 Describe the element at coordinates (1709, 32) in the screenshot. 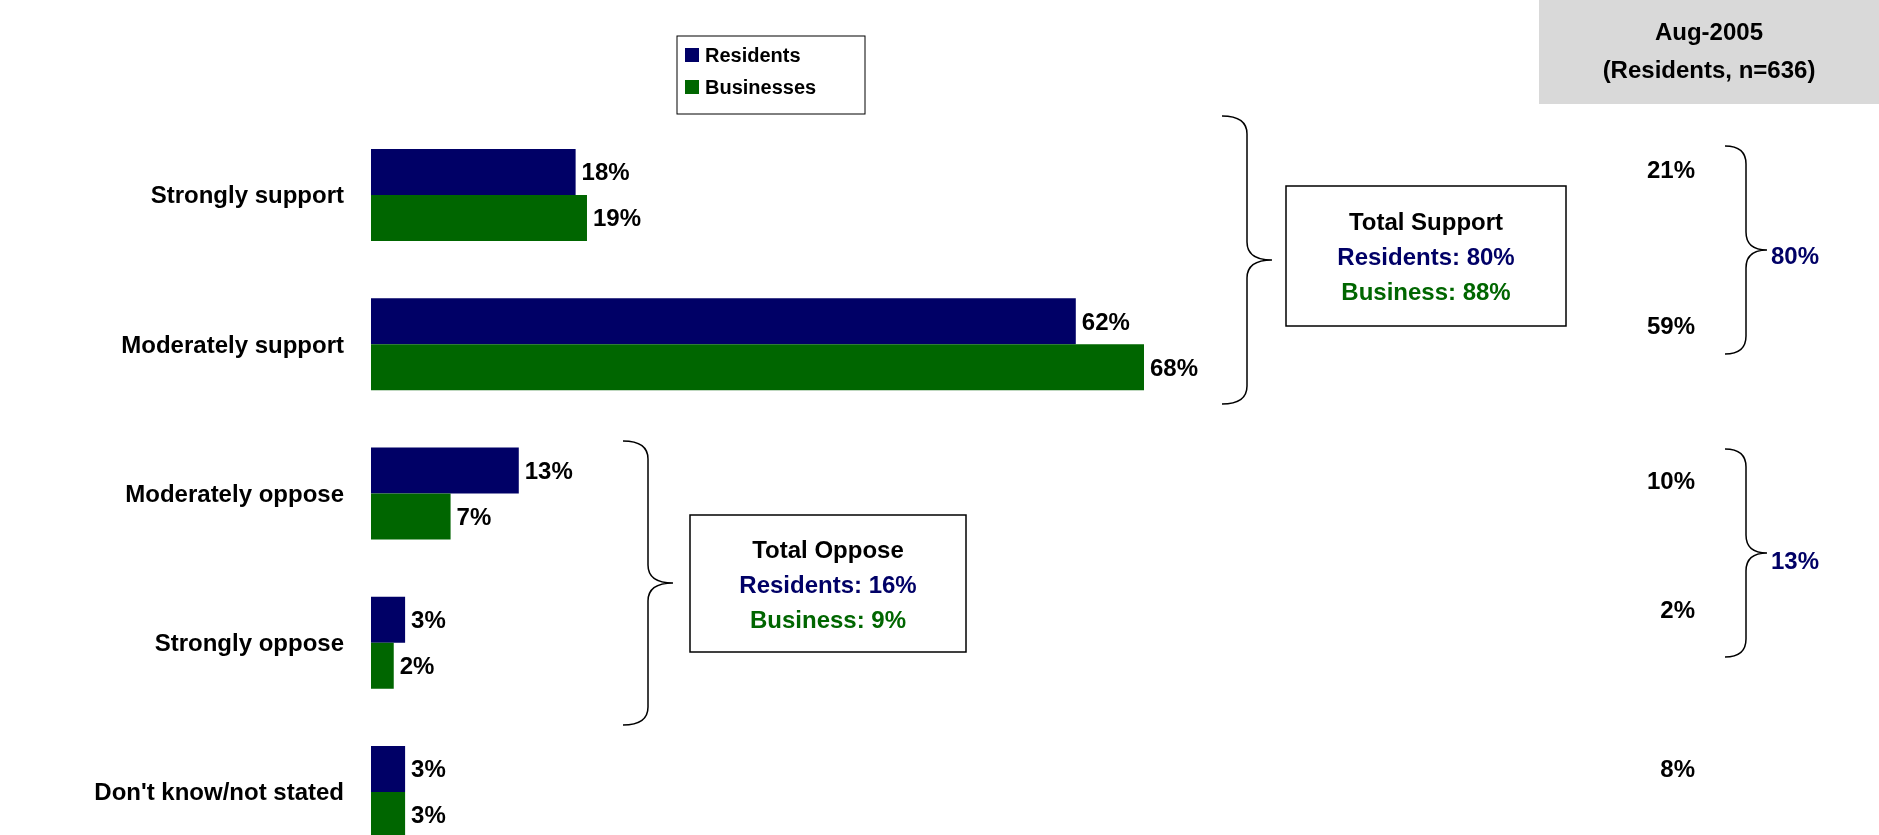

I see `text: Aug-2005` at that location.